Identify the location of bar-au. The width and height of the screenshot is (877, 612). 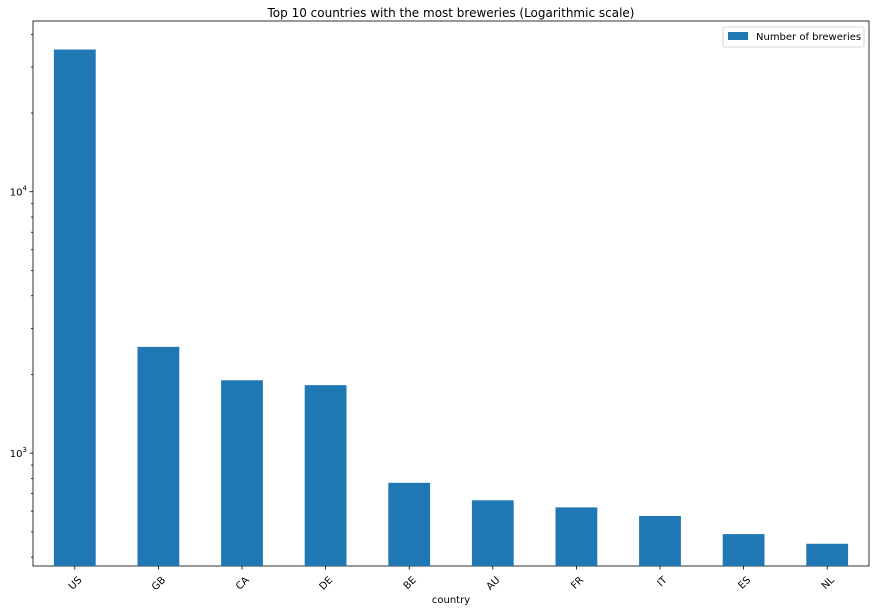
(492, 533).